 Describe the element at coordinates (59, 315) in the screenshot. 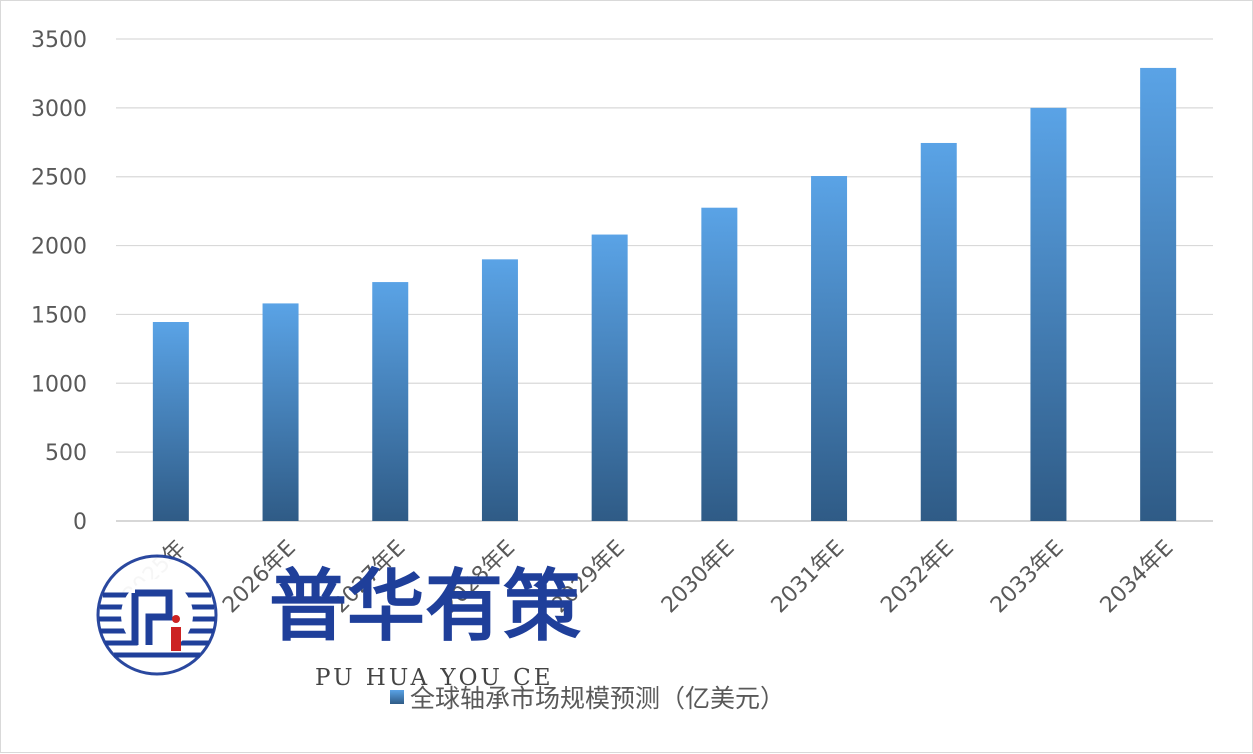

I see `y-tick-label: 1500` at that location.